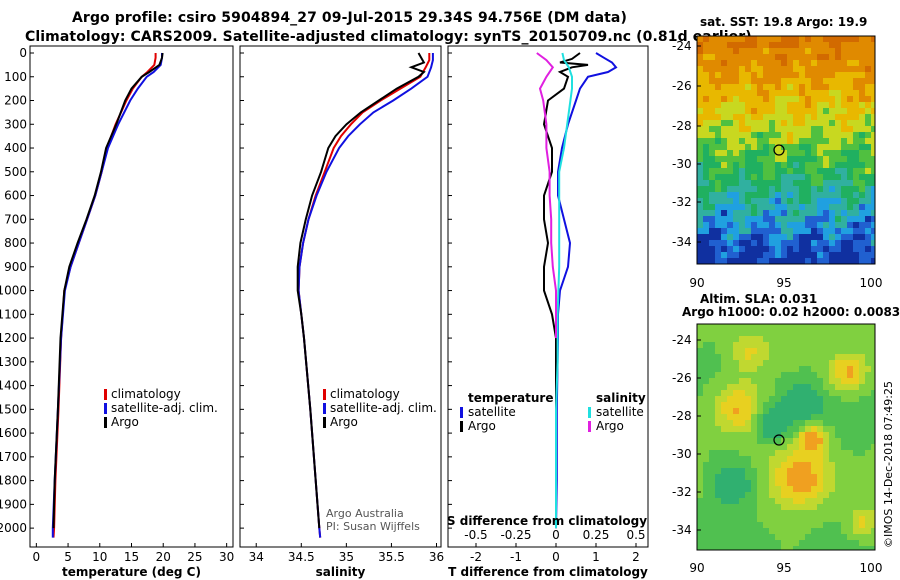 This screenshot has height=580, width=900. What do you see at coordinates (547, 521) in the screenshot?
I see `s-axis-label: S difference from climatology` at bounding box center [547, 521].